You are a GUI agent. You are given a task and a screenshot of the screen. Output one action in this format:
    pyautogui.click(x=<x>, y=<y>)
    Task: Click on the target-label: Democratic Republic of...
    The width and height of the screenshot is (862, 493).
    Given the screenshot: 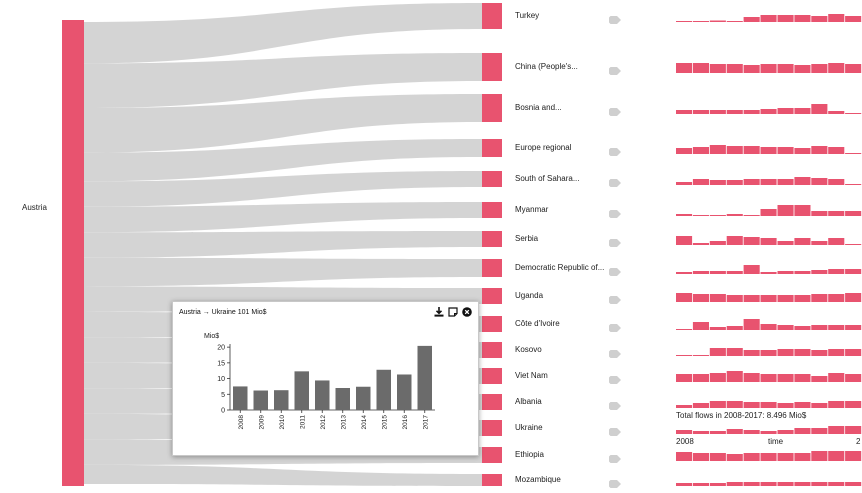 What is the action you would take?
    pyautogui.click(x=560, y=267)
    